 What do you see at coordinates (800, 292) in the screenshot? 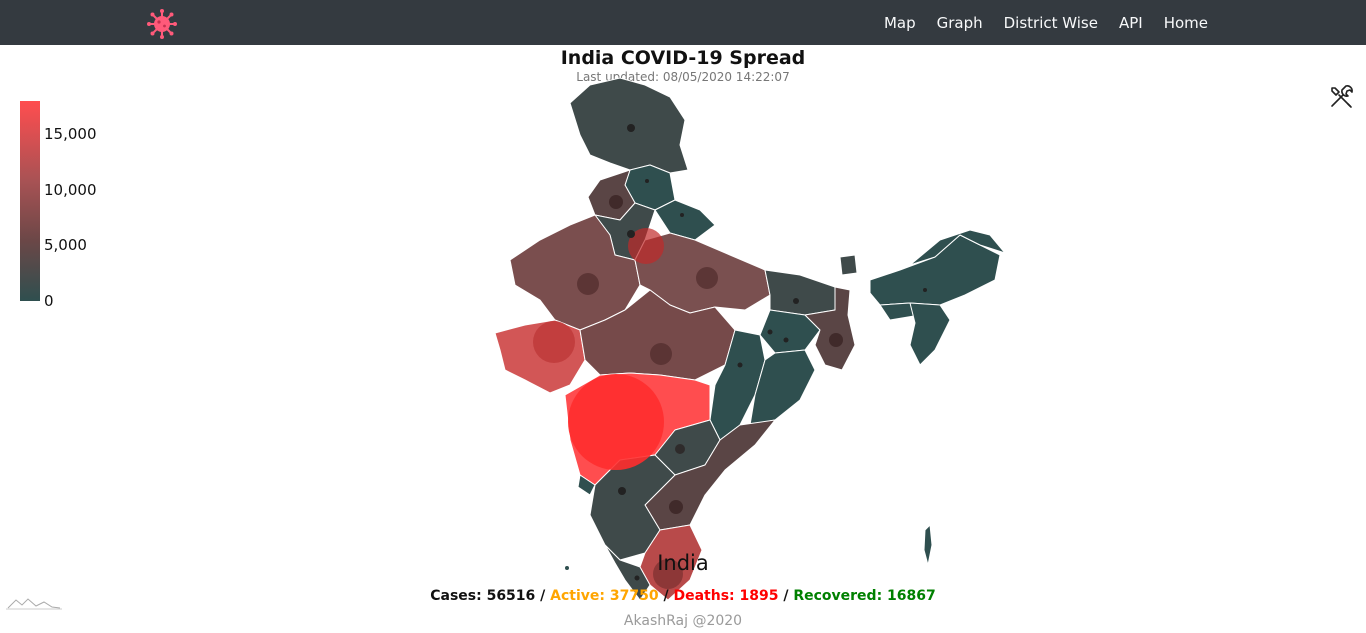
I see `state-bihar` at bounding box center [800, 292].